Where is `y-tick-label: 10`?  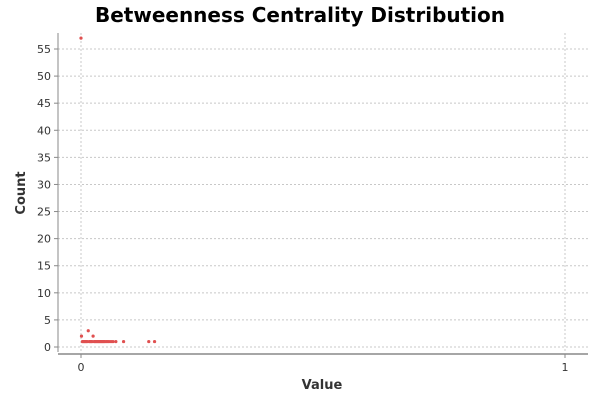 y-tick-label: 10 is located at coordinates (44, 293).